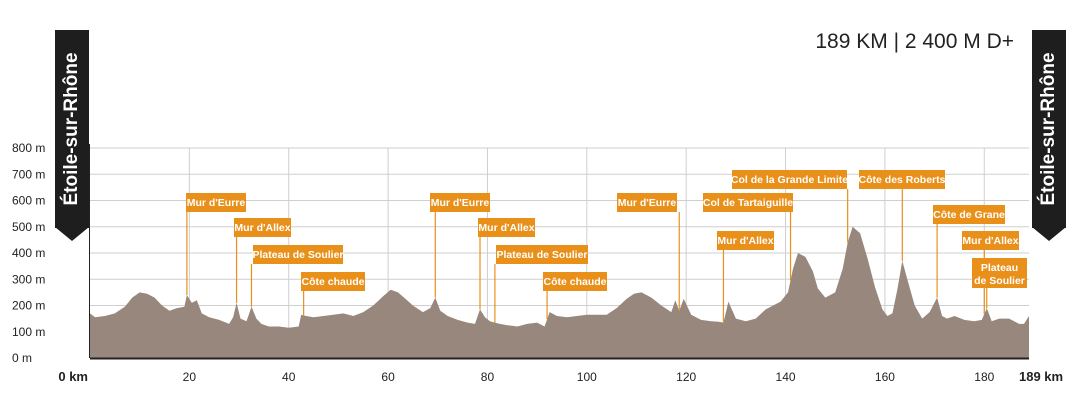  What do you see at coordinates (1049, 135) in the screenshot?
I see `finish-flag: Étoile-sur-Rhône` at bounding box center [1049, 135].